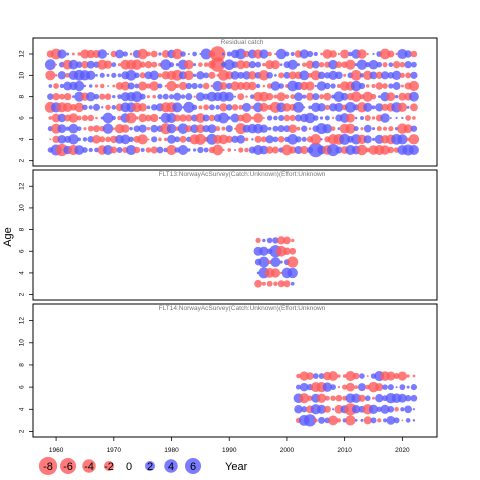  Describe the element at coordinates (48, 466) in the screenshot. I see `legend-bubble` at that location.